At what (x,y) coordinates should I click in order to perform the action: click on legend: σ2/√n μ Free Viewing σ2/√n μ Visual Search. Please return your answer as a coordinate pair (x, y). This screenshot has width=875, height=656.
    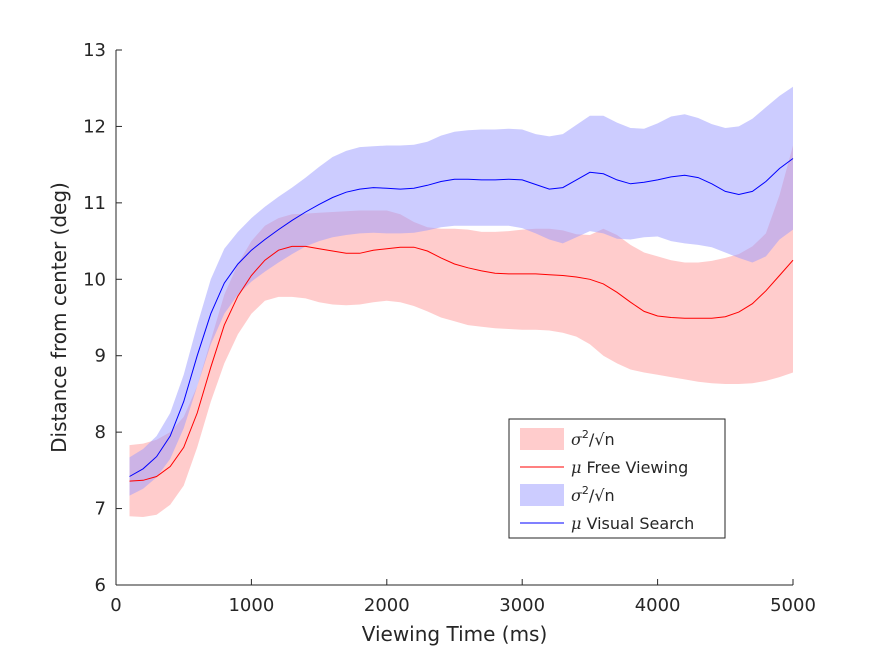
    Looking at the image, I should click on (617, 478).